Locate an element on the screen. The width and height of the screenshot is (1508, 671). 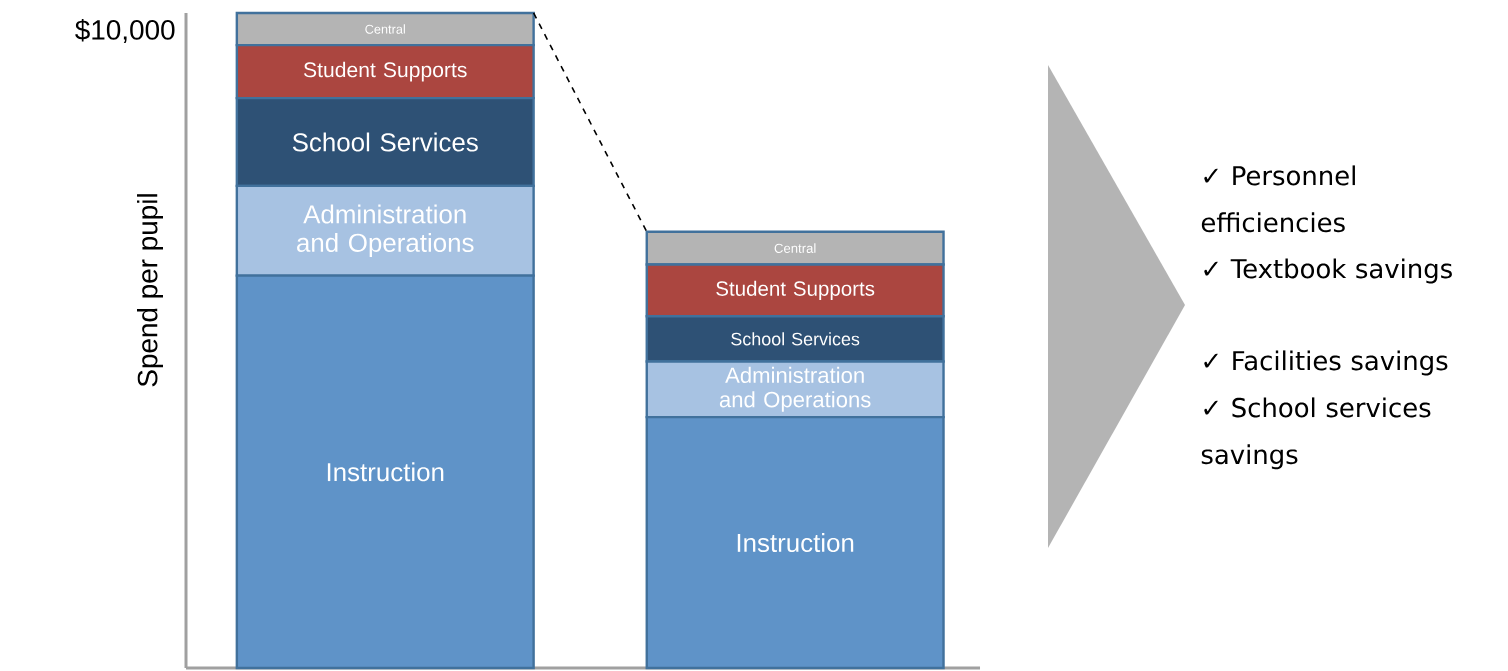
text: Instruction is located at coordinates (385, 472).